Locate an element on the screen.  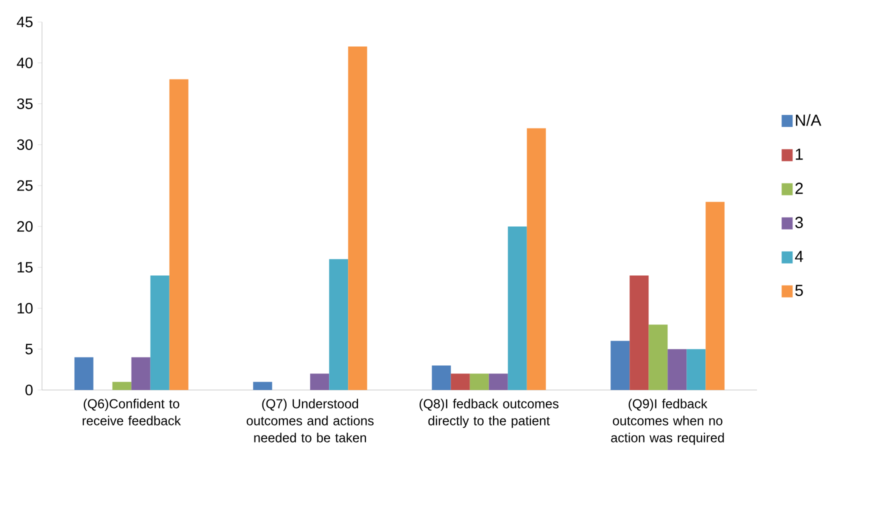
legend-label: 1 is located at coordinates (799, 154).